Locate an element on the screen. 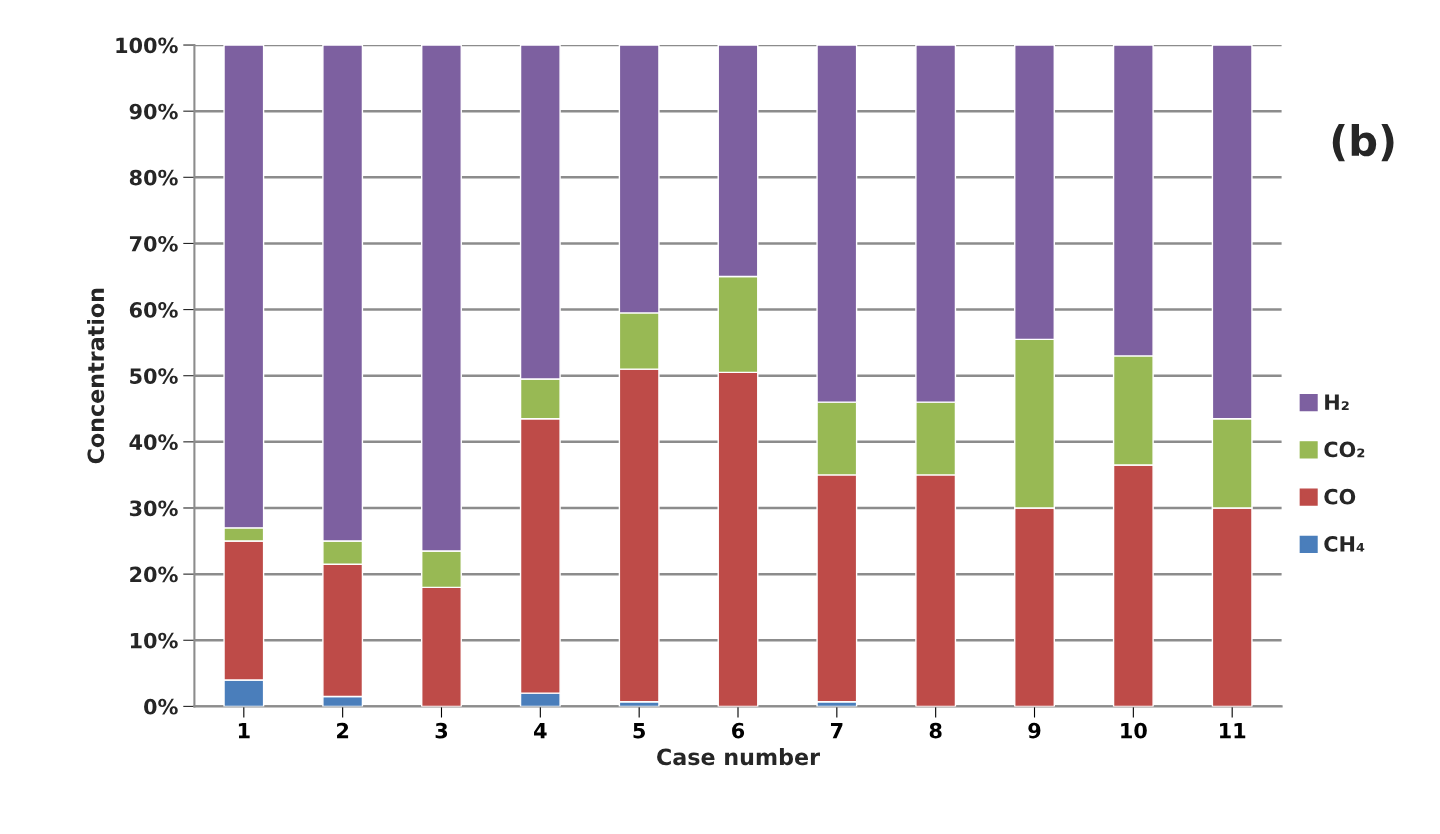 This screenshot has width=1440, height=834. x-tick-label: 4 is located at coordinates (540, 731).